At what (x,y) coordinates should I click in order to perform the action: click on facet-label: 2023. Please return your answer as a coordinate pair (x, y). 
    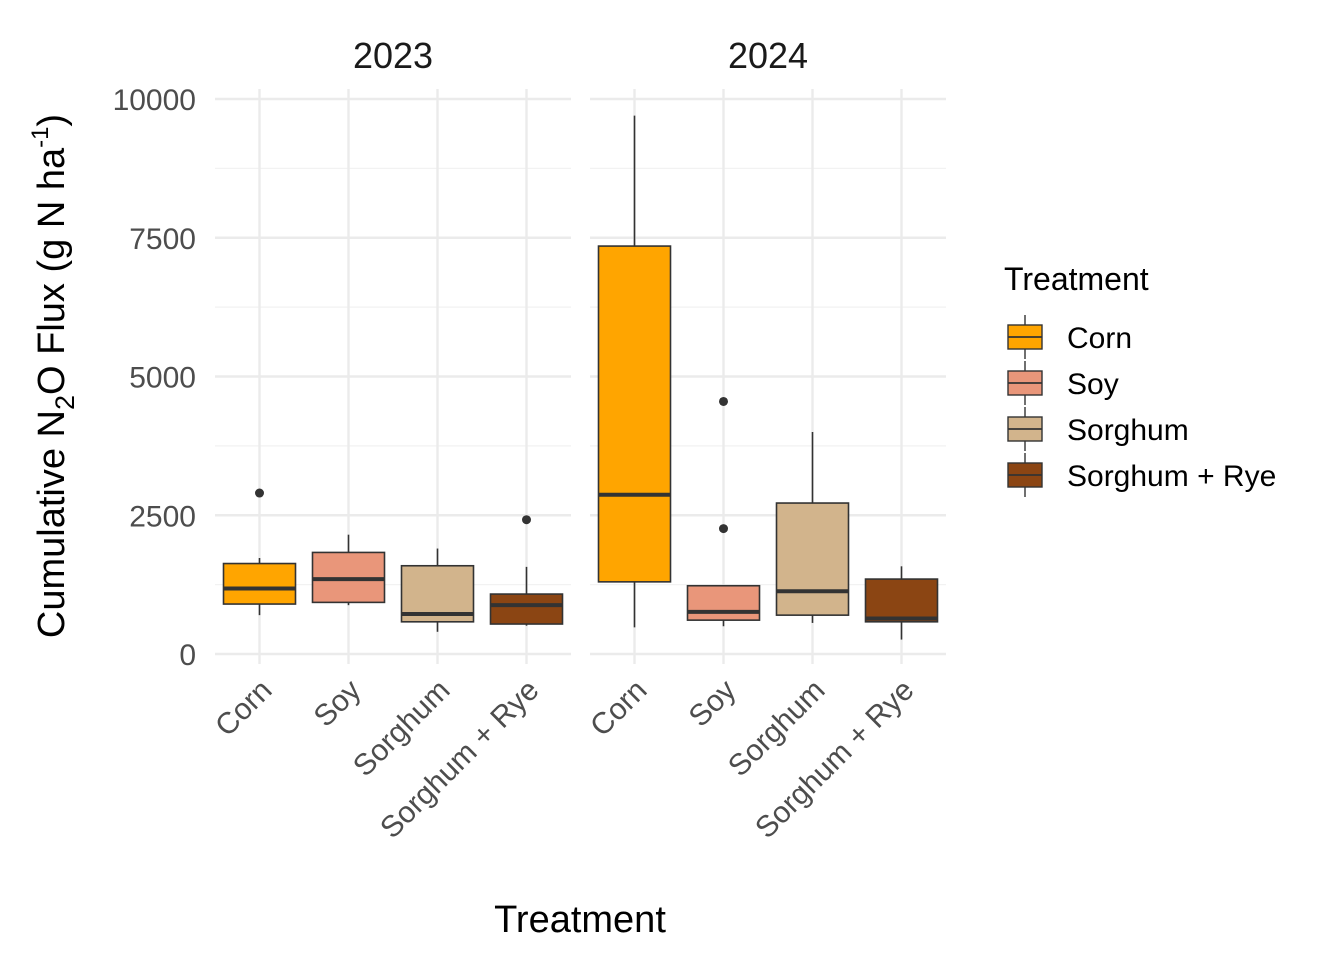
    Looking at the image, I should click on (393, 55).